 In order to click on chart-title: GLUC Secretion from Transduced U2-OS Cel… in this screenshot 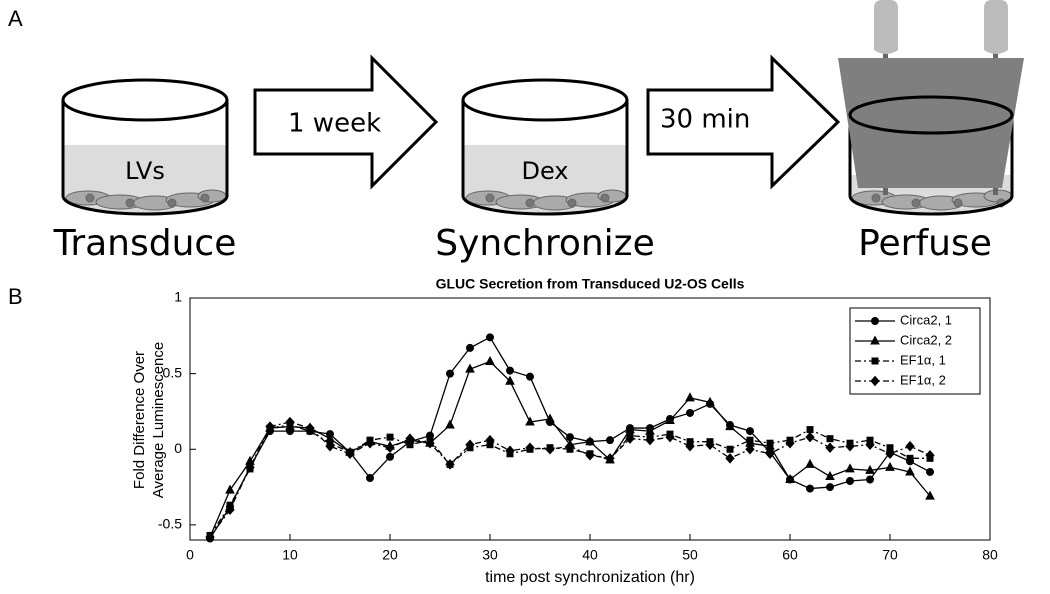, I will do `click(590, 284)`.